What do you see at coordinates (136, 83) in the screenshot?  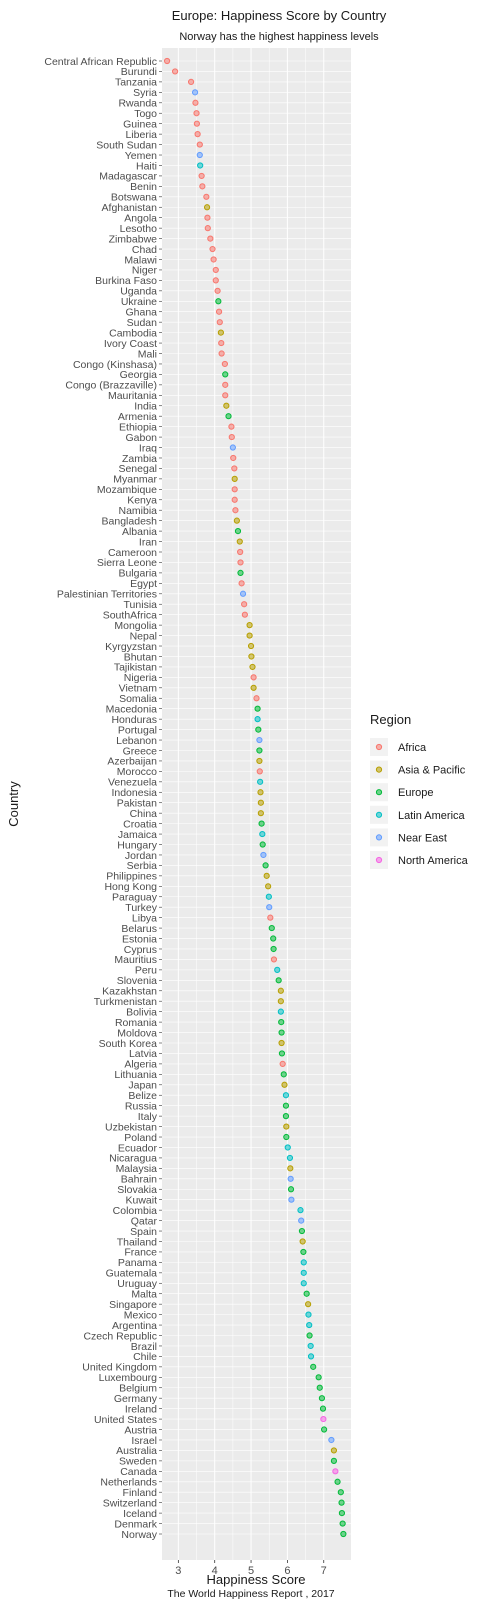 I see `y-tick-label: Tanzania` at bounding box center [136, 83].